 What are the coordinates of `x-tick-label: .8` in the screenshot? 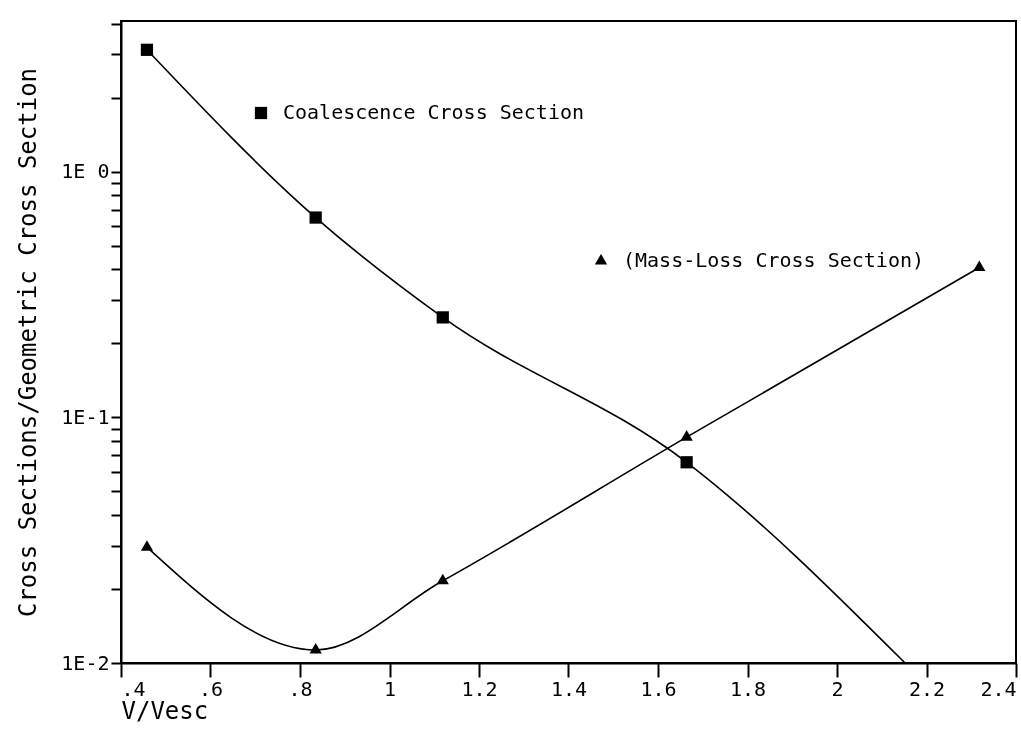 It's located at (300, 688).